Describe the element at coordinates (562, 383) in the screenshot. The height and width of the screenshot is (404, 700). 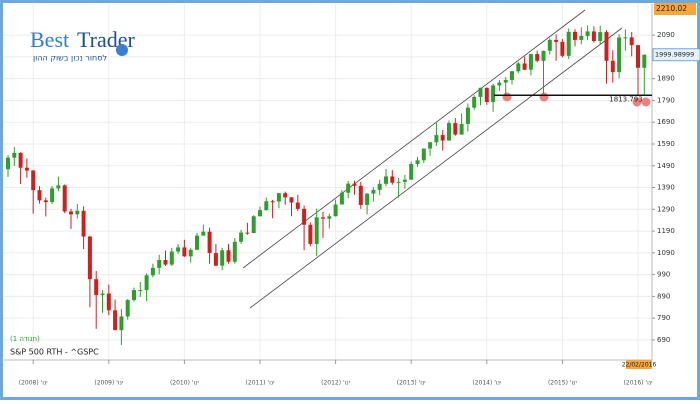
I see `x-tick-label: ינו' (2015)` at that location.